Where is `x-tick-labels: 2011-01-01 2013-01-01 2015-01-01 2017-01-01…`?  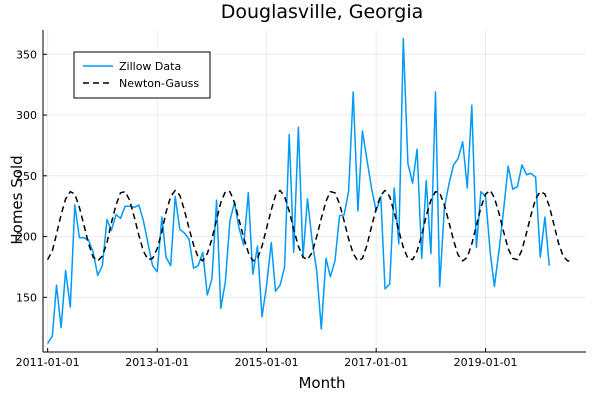
x-tick-labels: 2011-01-01 2013-01-01 2015-01-01 2017-01-01… is located at coordinates (267, 362).